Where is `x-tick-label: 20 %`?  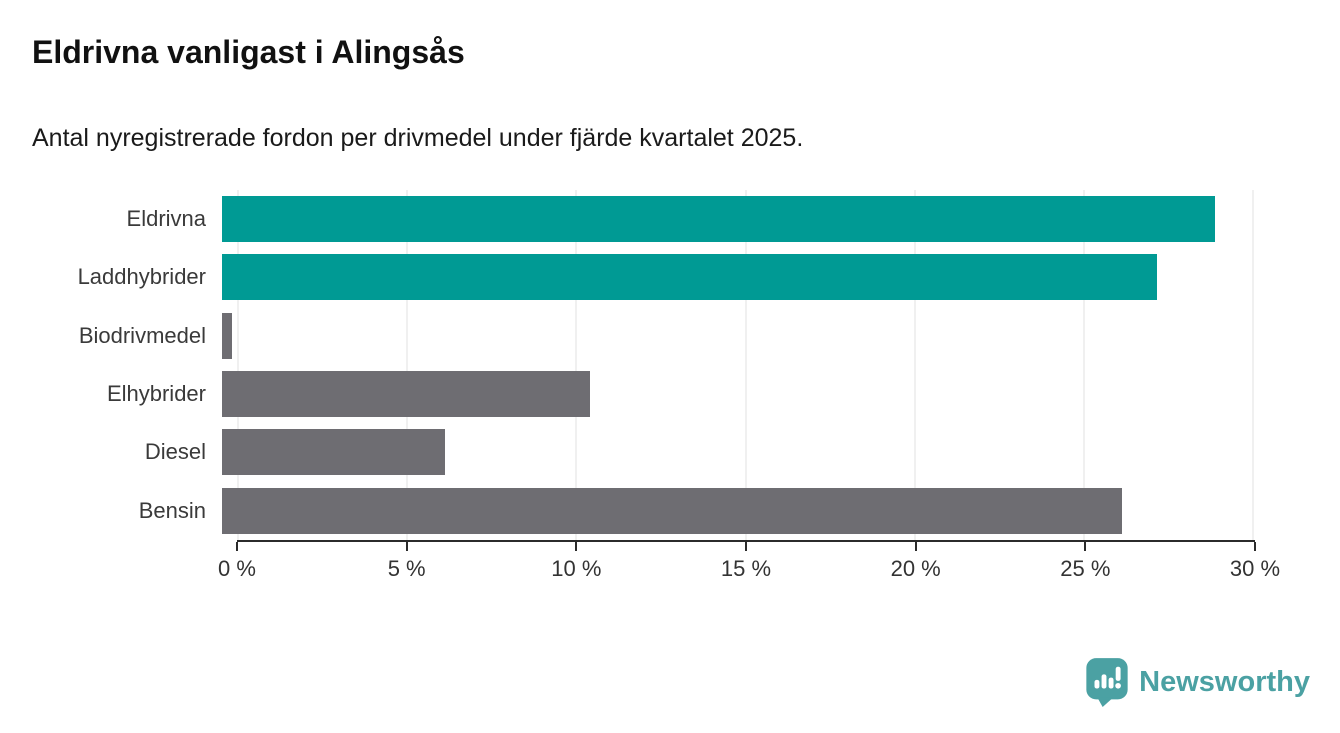 x-tick-label: 20 % is located at coordinates (915, 568).